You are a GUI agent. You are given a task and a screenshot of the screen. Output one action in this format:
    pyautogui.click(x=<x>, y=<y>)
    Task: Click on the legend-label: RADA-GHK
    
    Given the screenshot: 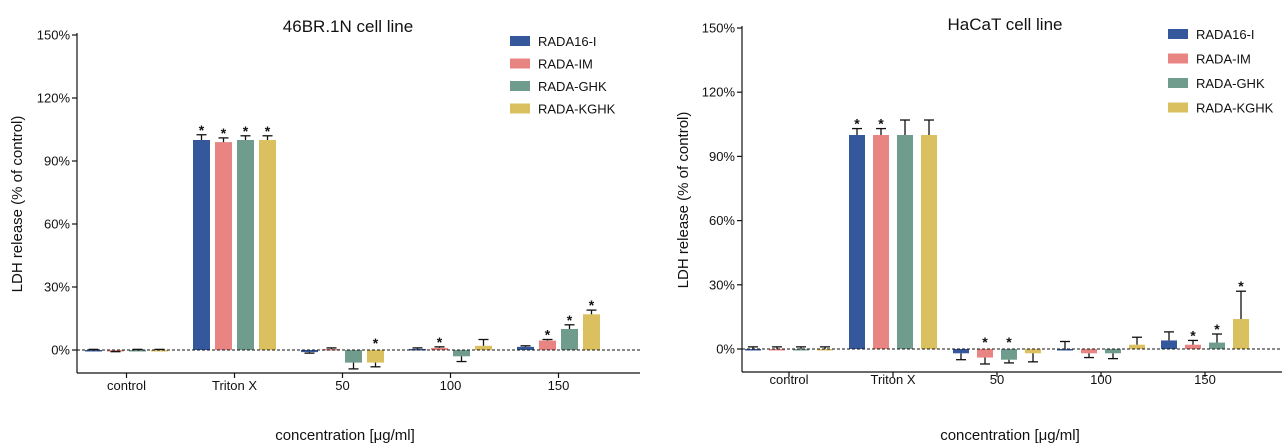 What is the action you would take?
    pyautogui.click(x=572, y=86)
    